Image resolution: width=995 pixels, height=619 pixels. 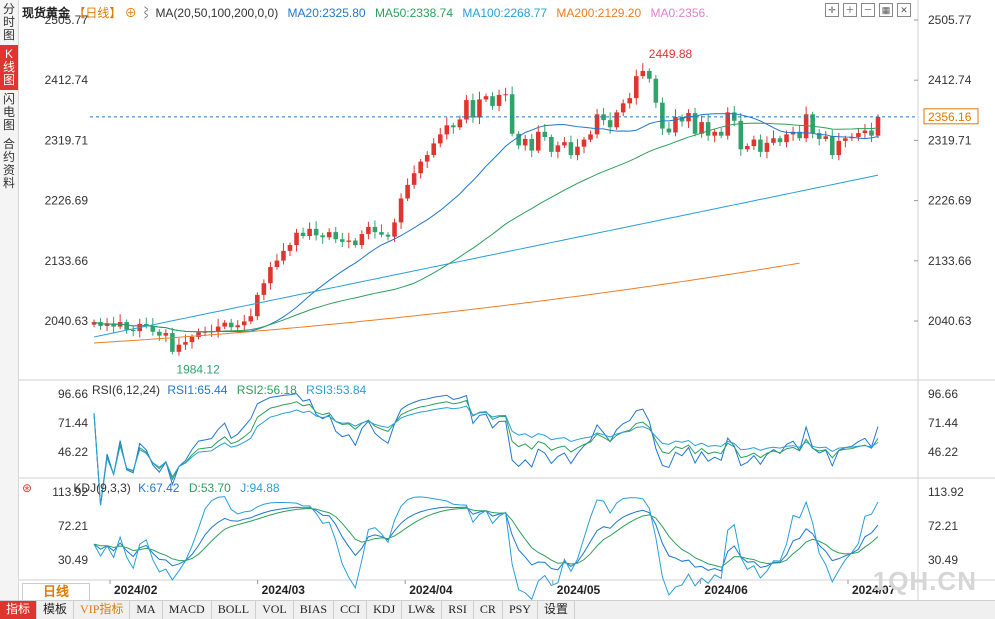 What do you see at coordinates (73, 560) in the screenshot?
I see `kdj-axis-tick-label: 30.49` at bounding box center [73, 560].